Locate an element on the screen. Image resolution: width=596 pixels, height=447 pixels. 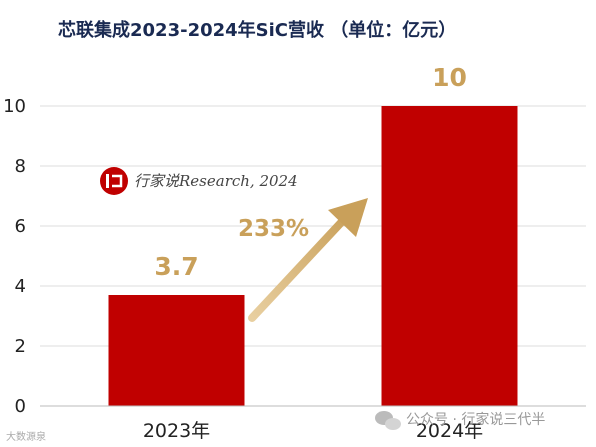
chart-title: 芯联集成2023-2024年SiC营收 （单位：亿元） is located at coordinates (257, 30).